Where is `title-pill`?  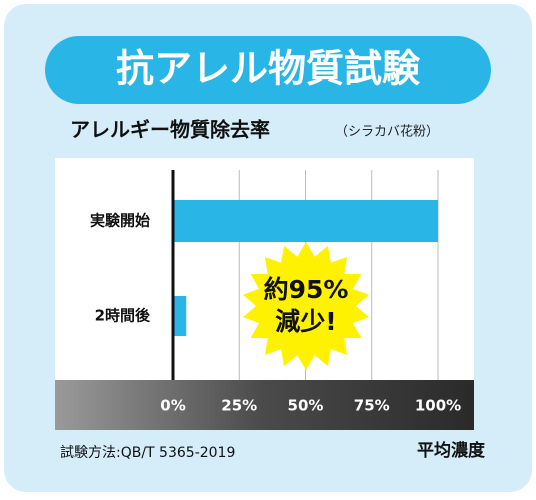
title-pill is located at coordinates (268, 70).